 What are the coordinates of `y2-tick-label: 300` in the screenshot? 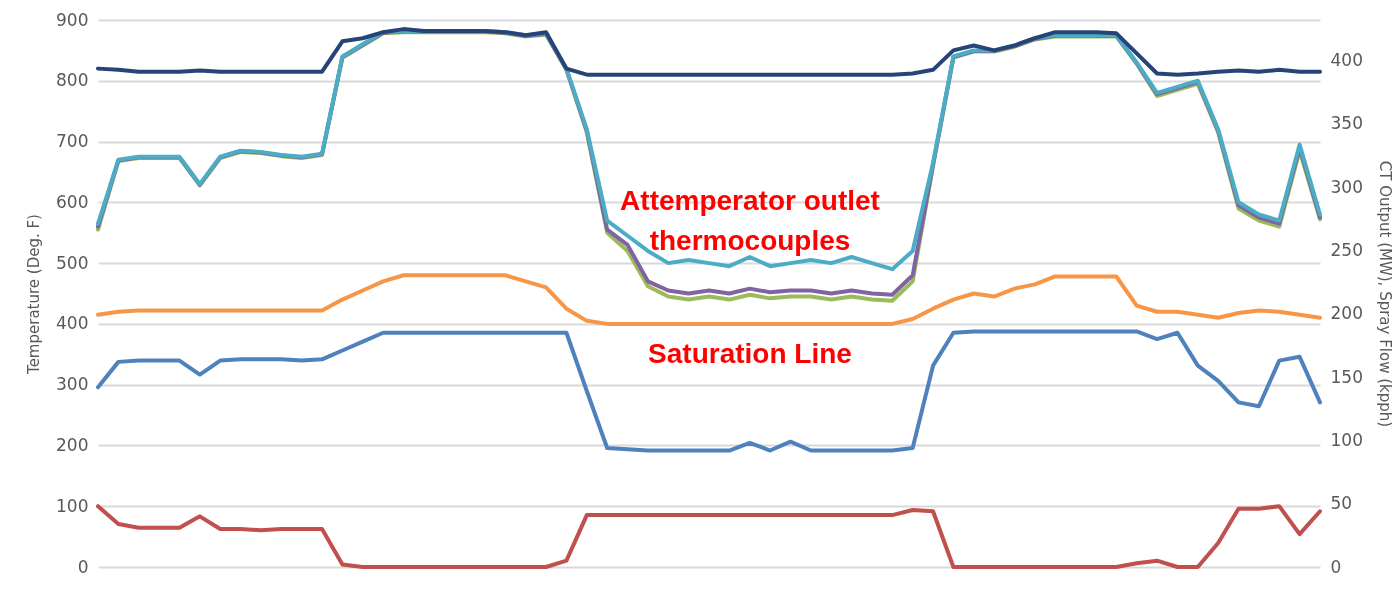 It's located at (1346, 186).